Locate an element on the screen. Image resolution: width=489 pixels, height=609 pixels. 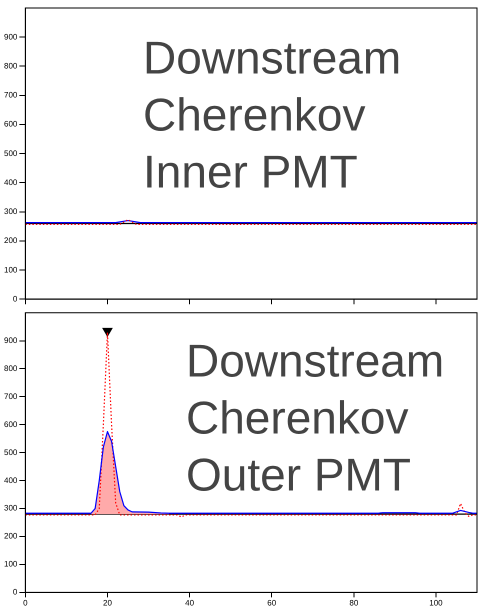
x-tick-label: 60 is located at coordinates (272, 603).